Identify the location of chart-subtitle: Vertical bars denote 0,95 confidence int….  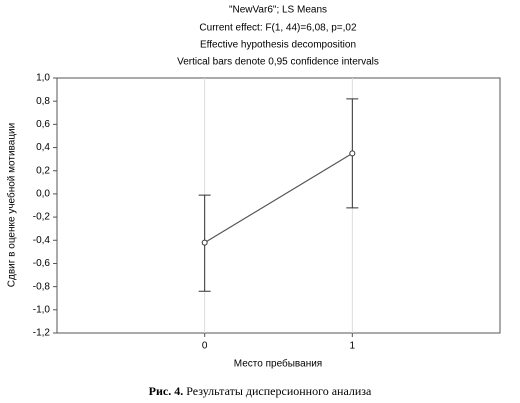
(278, 62).